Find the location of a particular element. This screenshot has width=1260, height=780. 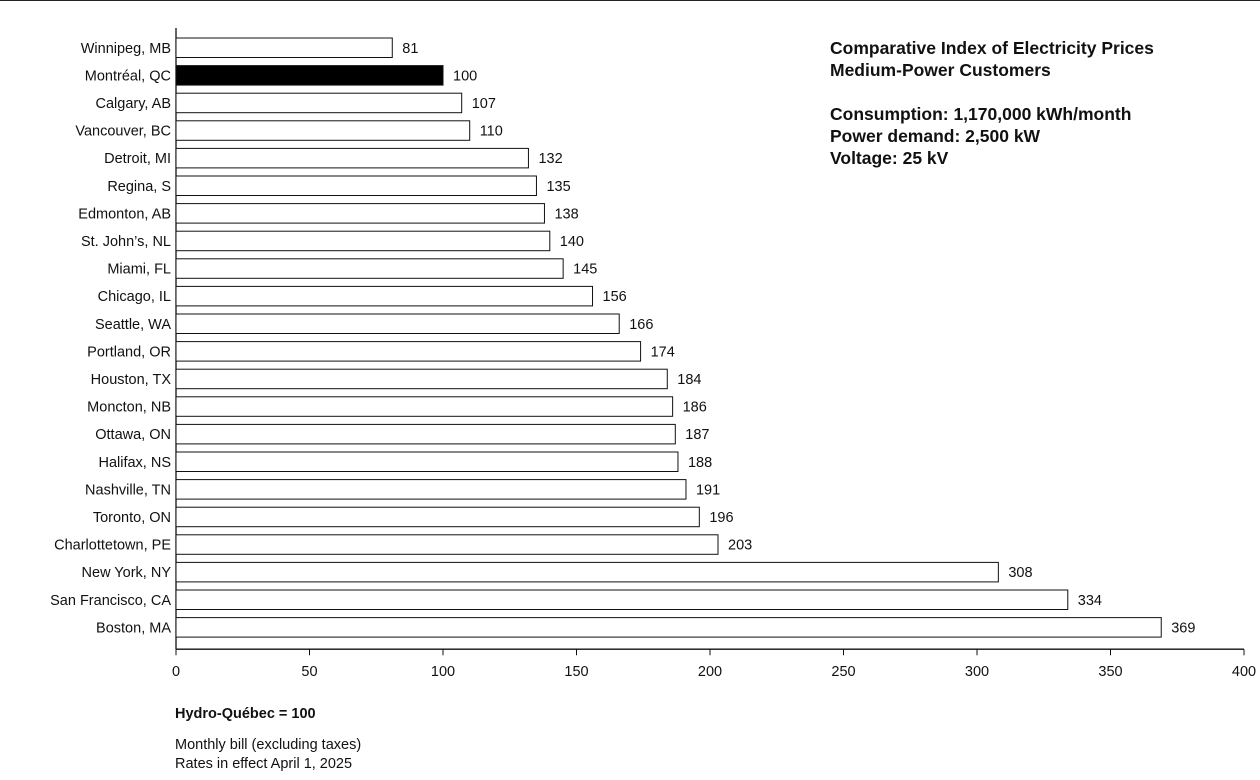

chart-title: Comparative Index of Electricity Prices is located at coordinates (992, 48).